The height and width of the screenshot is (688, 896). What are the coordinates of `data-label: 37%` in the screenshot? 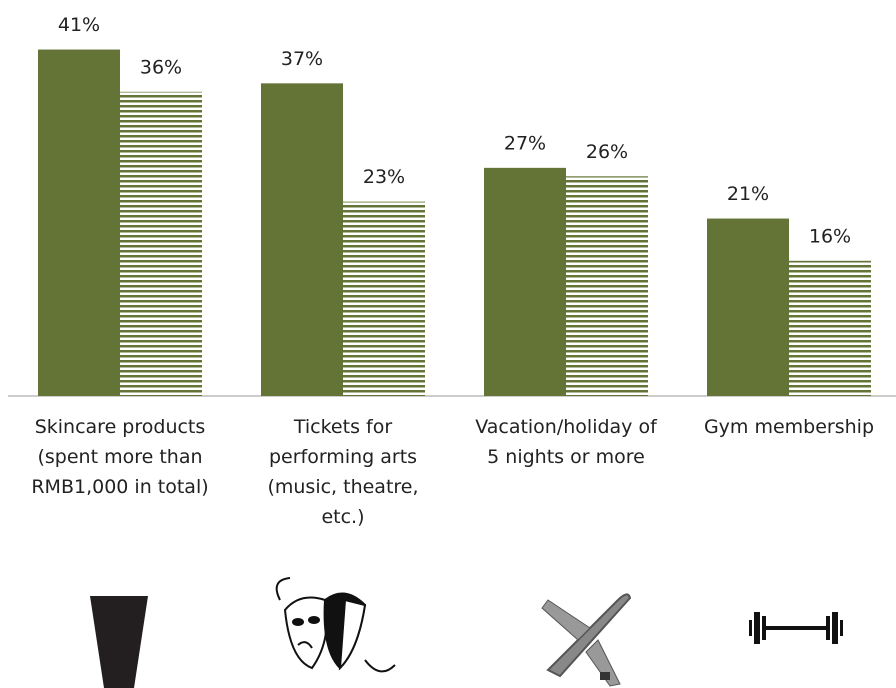 It's located at (302, 59).